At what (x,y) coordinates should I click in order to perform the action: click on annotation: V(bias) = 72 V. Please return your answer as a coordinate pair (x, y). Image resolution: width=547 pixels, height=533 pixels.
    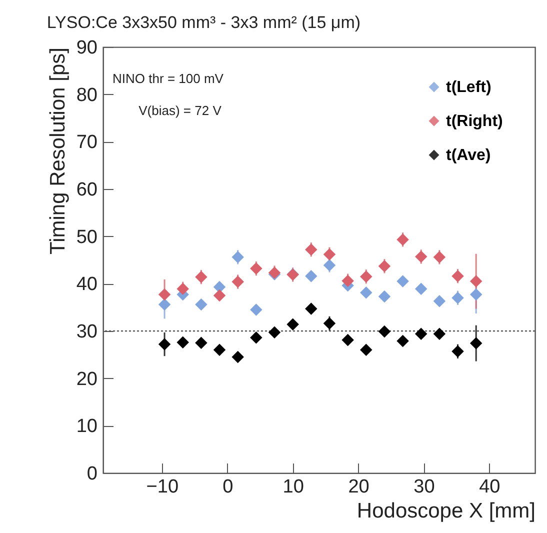
    Looking at the image, I should click on (180, 110).